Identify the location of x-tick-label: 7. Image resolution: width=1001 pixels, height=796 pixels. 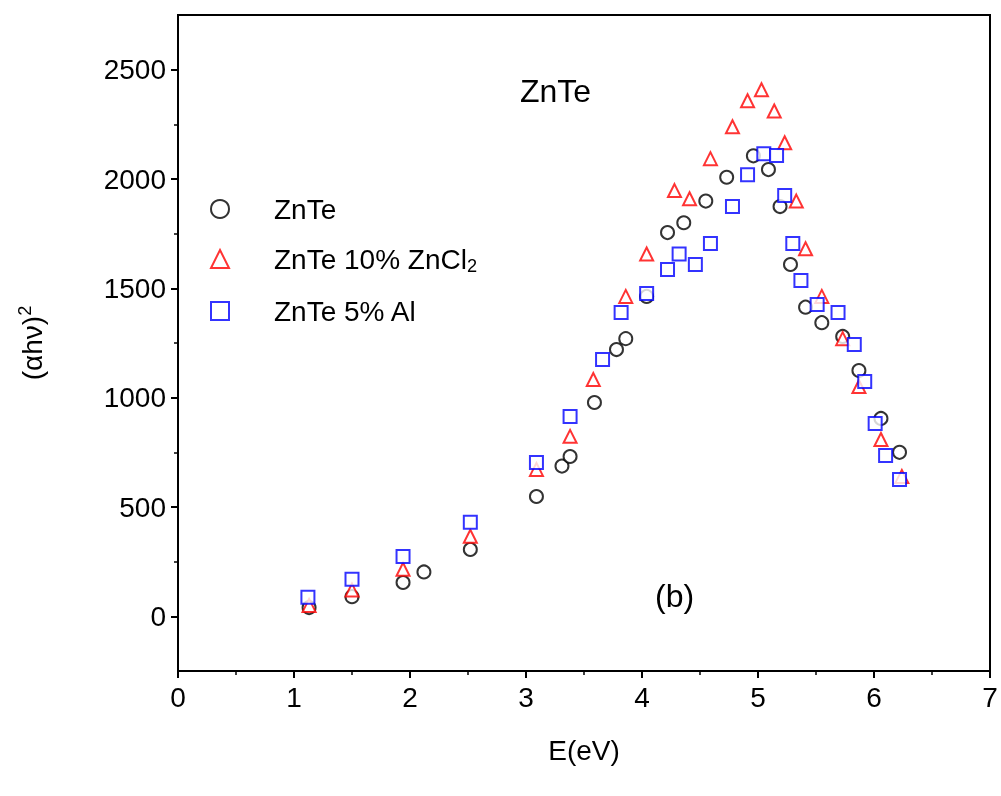
(990, 697).